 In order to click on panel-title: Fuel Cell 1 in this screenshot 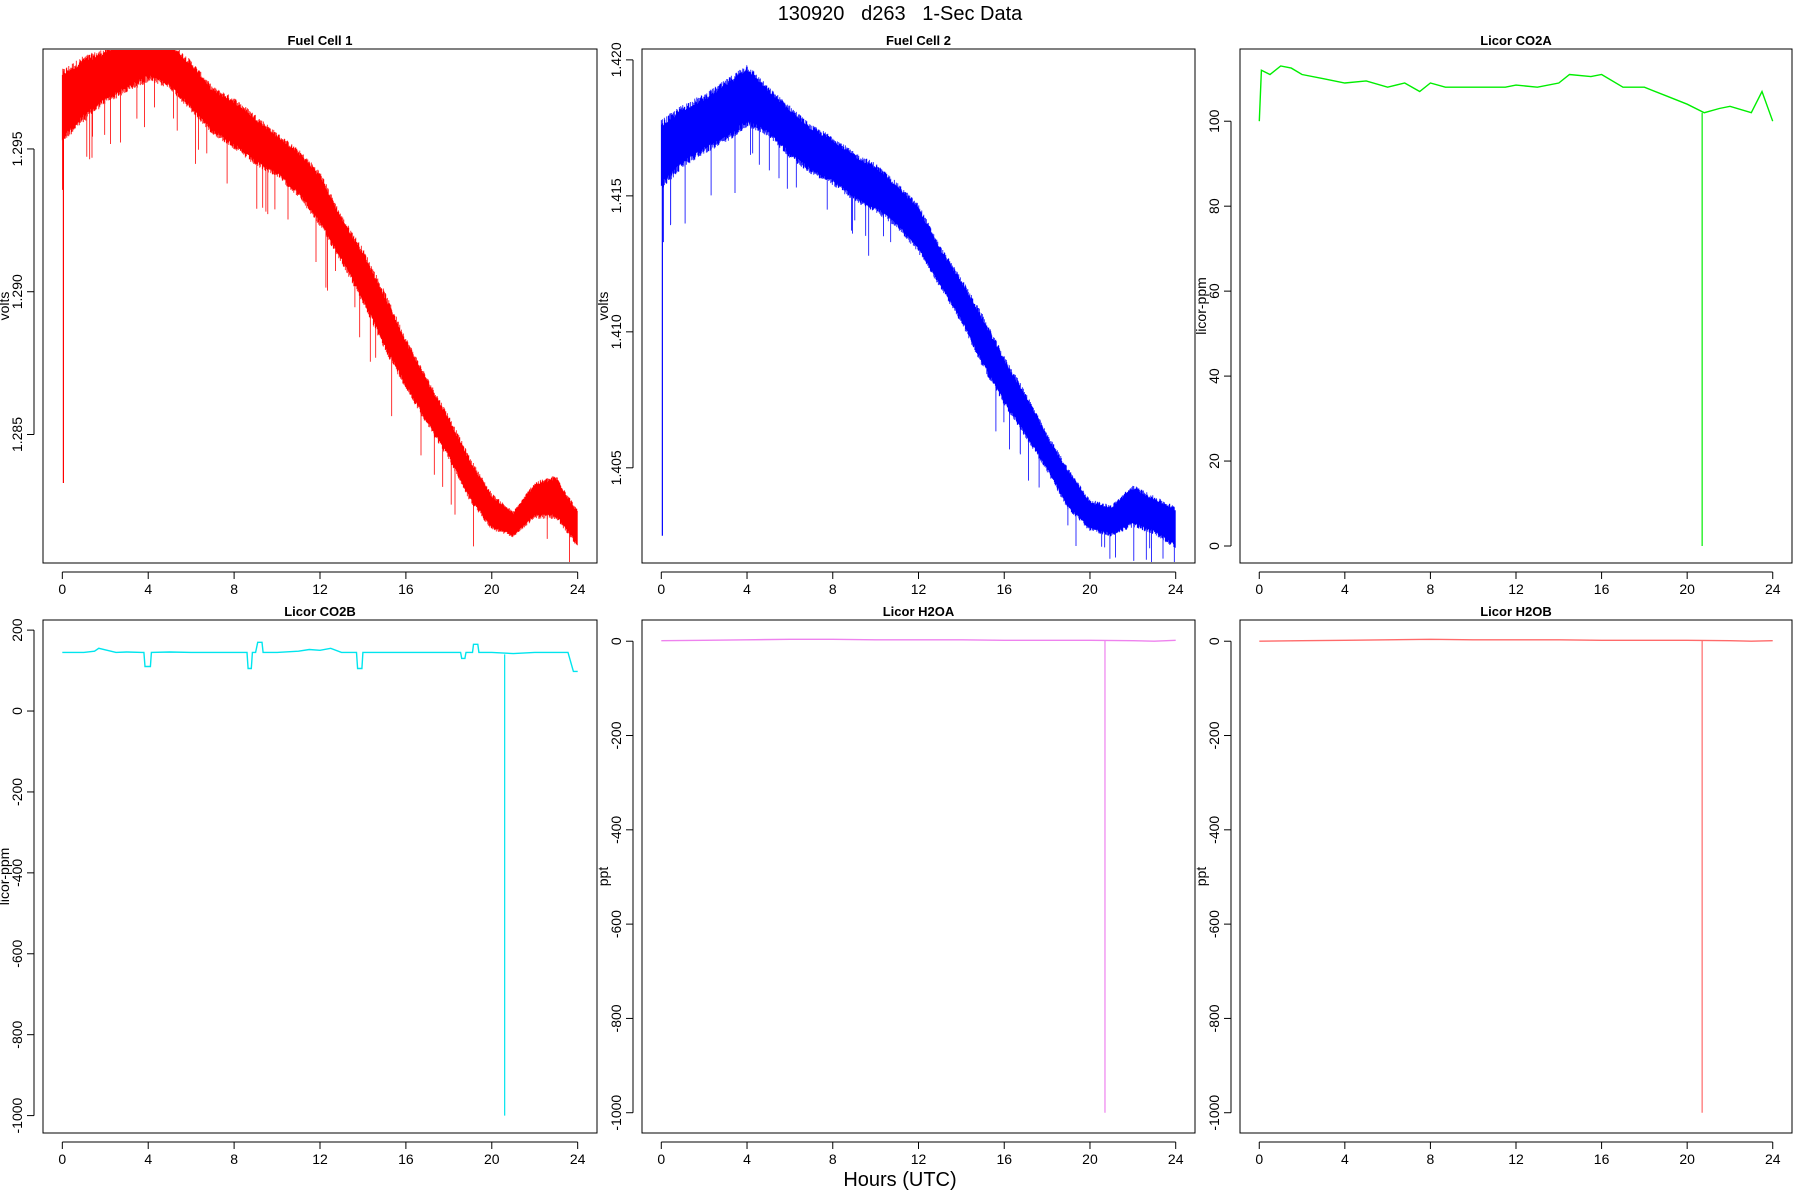, I will do `click(319, 40)`.